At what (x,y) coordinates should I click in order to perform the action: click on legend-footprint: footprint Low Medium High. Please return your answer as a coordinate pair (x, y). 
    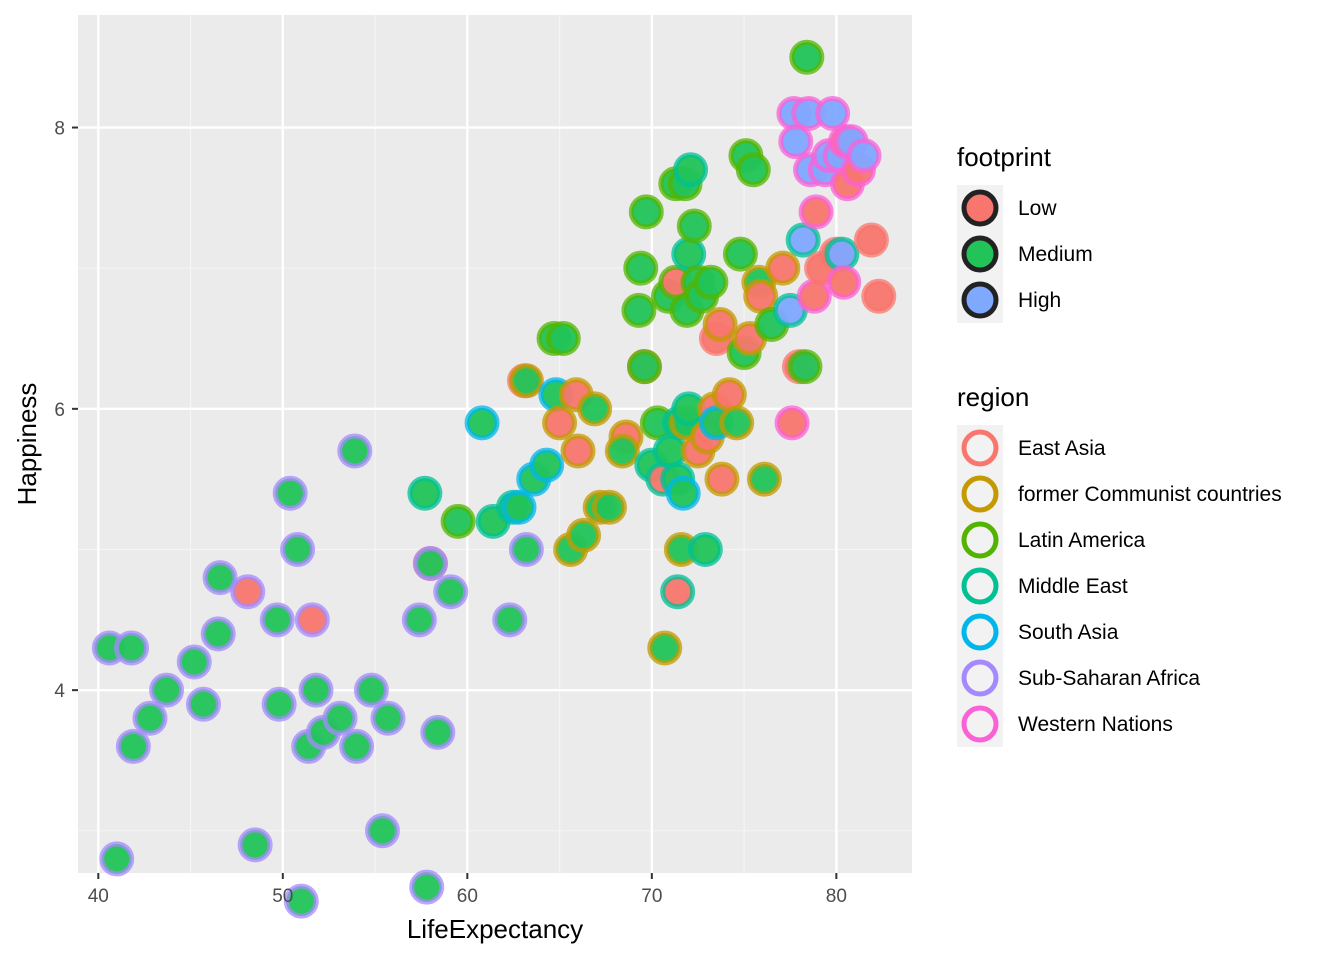
    Looking at the image, I should click on (1025, 232).